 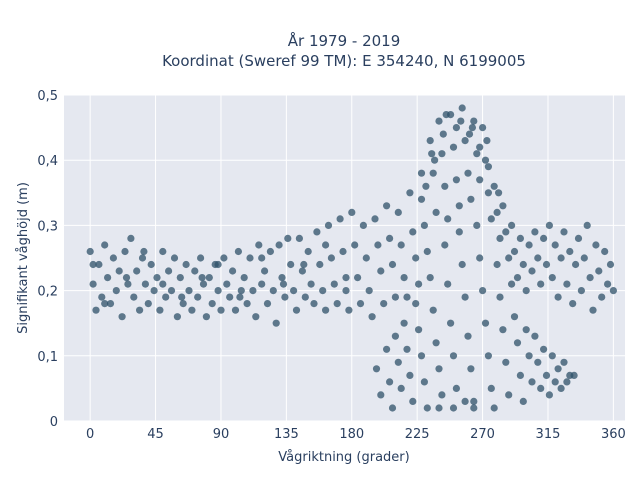 What do you see at coordinates (482, 434) in the screenshot?
I see `x-tick-label: 270` at bounding box center [482, 434].